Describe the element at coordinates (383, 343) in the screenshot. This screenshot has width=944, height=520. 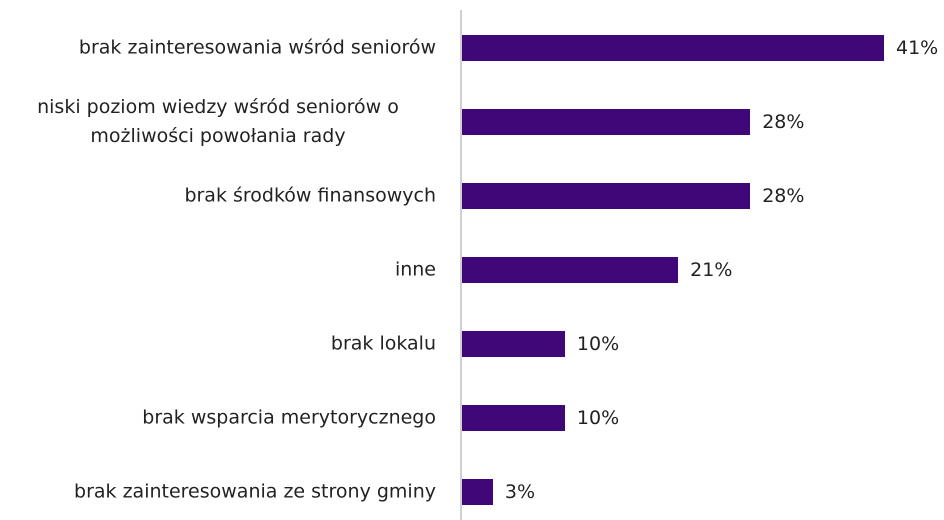
I see `category-label: brak lokalu` at that location.